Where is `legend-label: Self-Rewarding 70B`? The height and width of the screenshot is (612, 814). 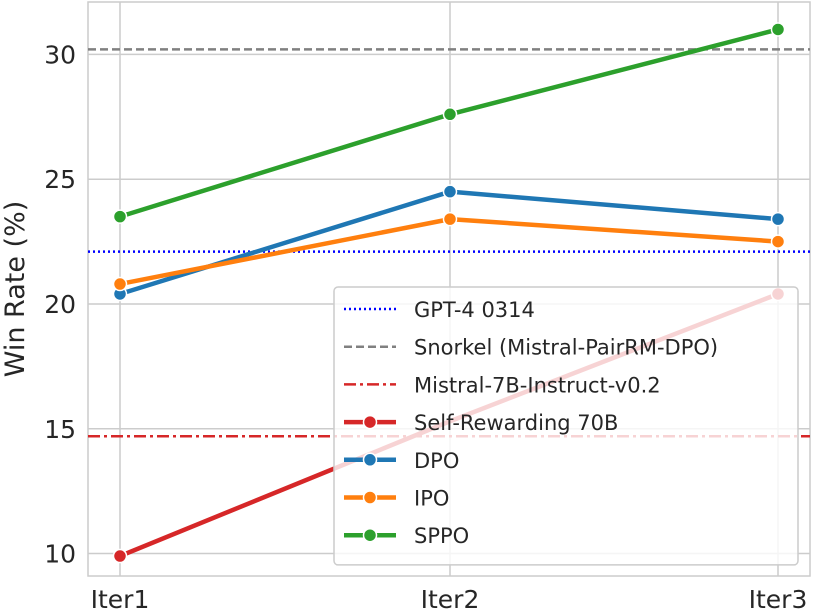 legend-label: Self-Rewarding 70B is located at coordinates (516, 423).